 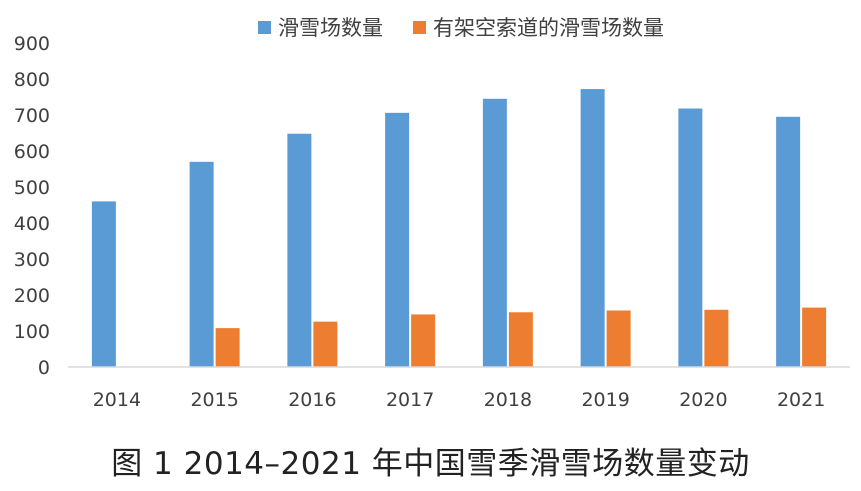 What do you see at coordinates (410, 400) in the screenshot?
I see `x-tick-label: 2017` at bounding box center [410, 400].